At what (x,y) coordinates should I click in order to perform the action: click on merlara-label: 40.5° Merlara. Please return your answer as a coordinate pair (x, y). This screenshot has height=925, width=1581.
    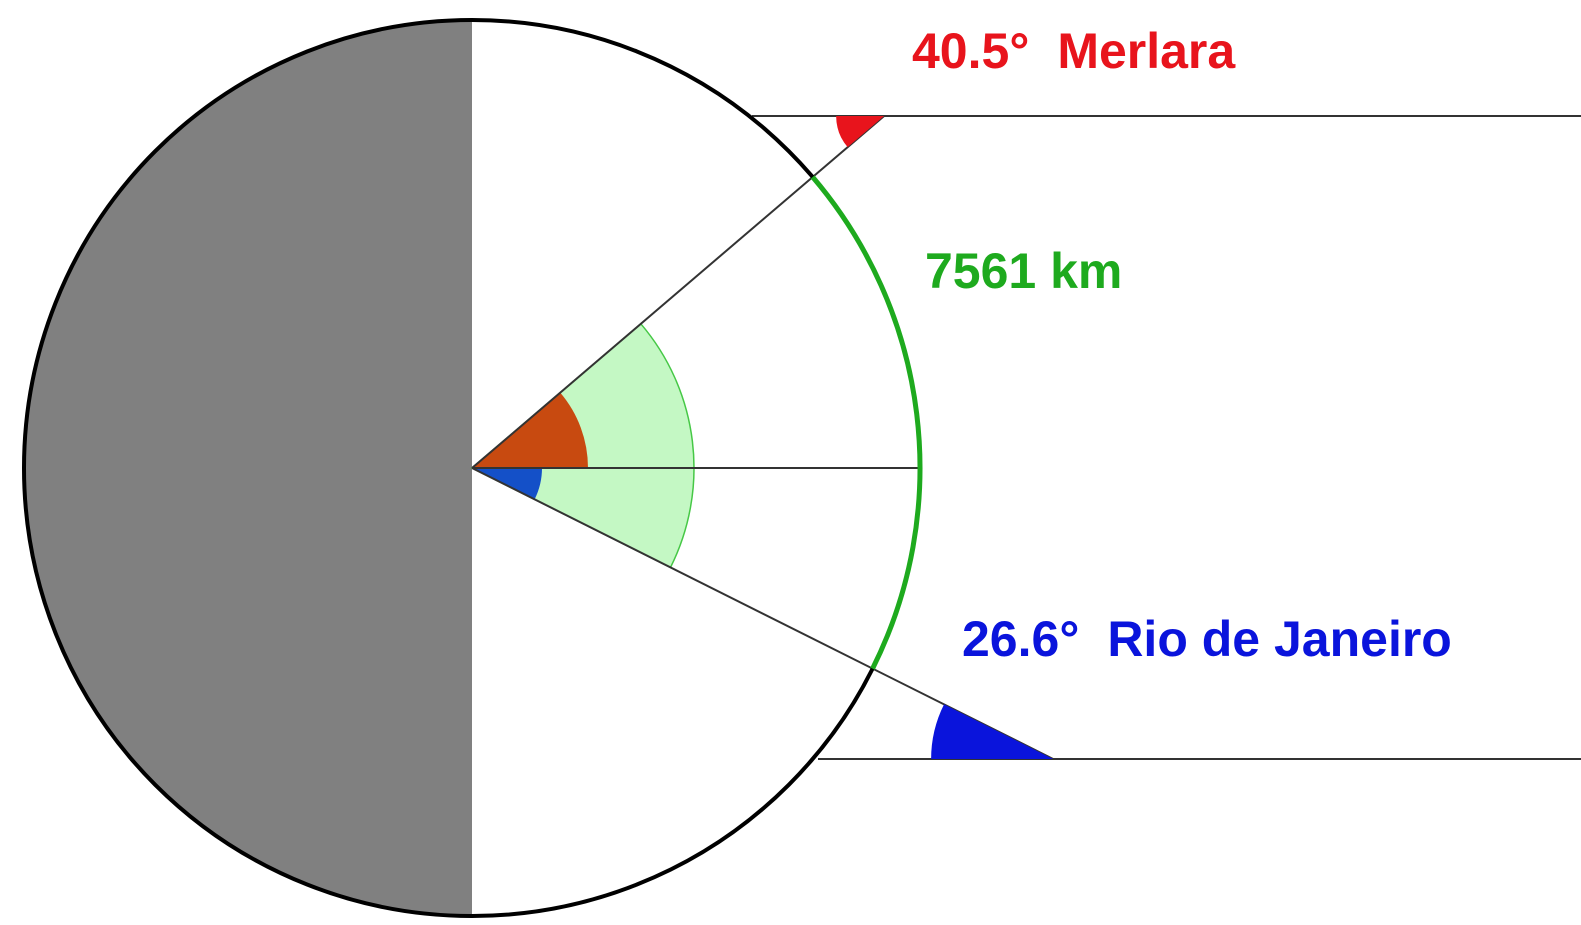
    Looking at the image, I should click on (1073, 51).